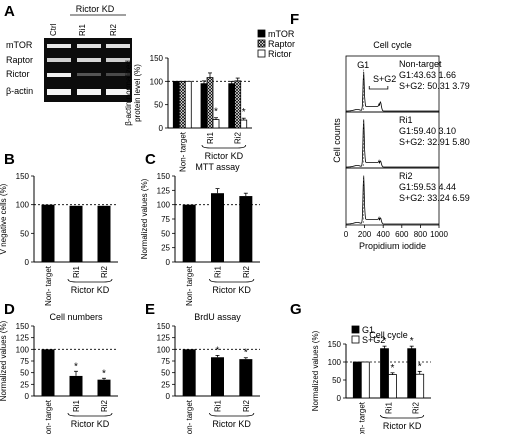  What do you see at coordinates (165, 361) in the screenshot?
I see `chart-e-y-tick-label: 75` at bounding box center [165, 361].